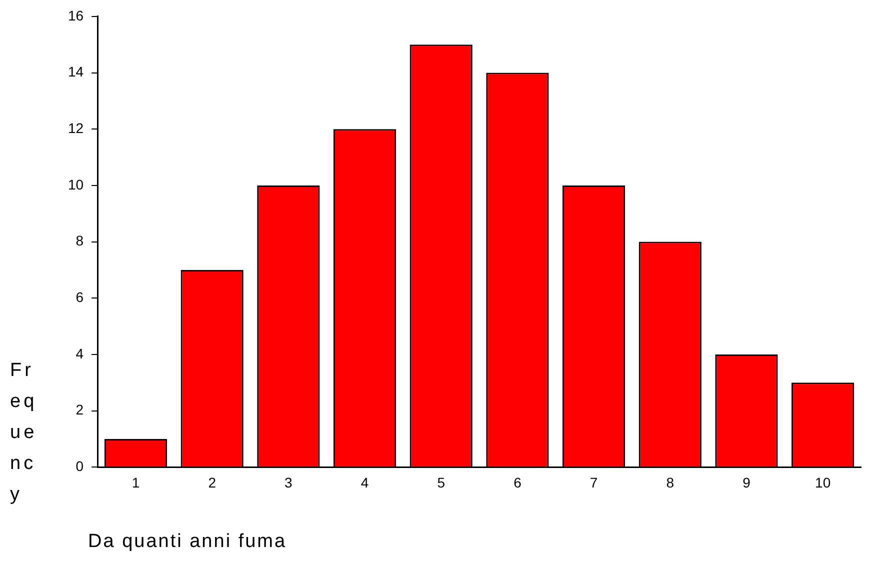 The height and width of the screenshot is (570, 873). Describe the element at coordinates (80, 297) in the screenshot. I see `y-tick-label: 6` at that location.